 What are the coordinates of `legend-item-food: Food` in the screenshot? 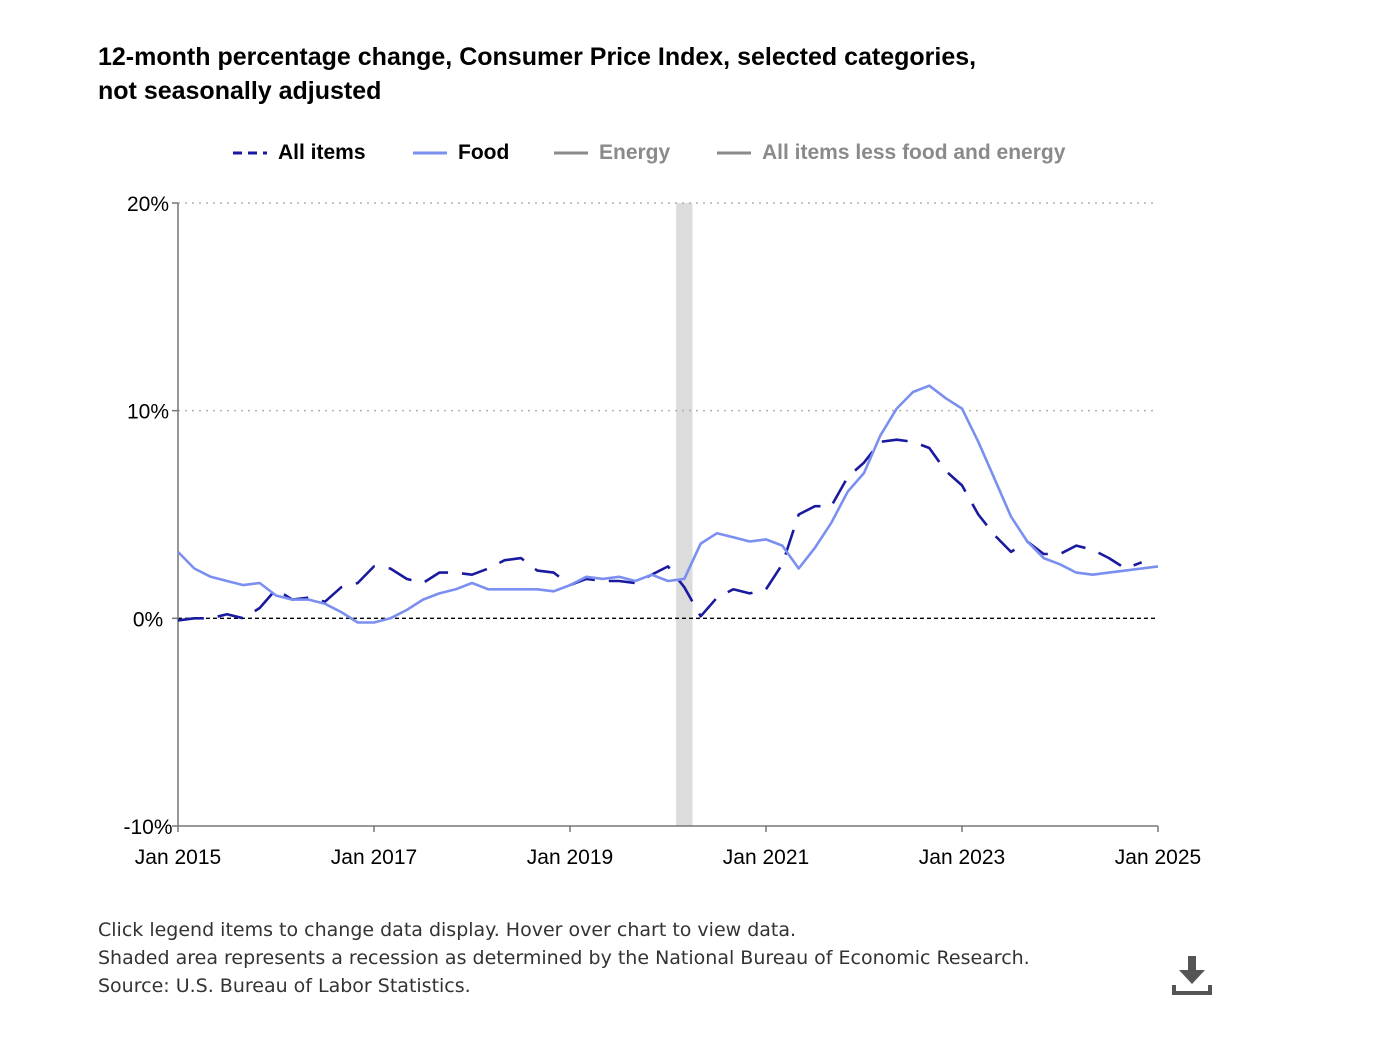 It's located at (460, 153).